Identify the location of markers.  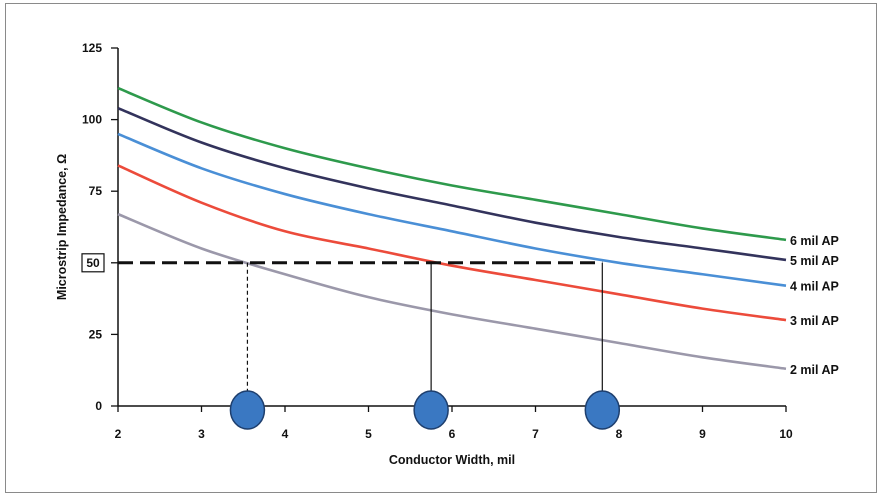
(425, 410).